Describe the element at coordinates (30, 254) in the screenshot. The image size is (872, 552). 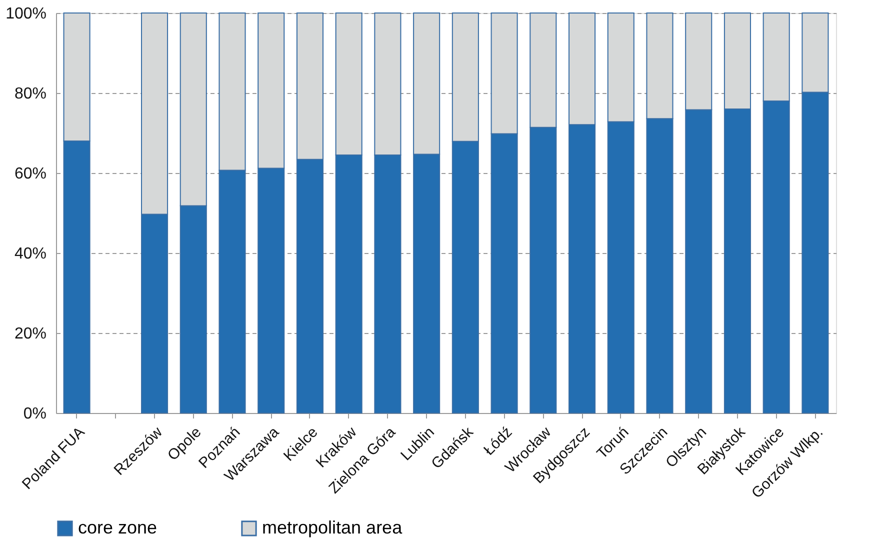
I see `y-tick-label: 40%` at that location.